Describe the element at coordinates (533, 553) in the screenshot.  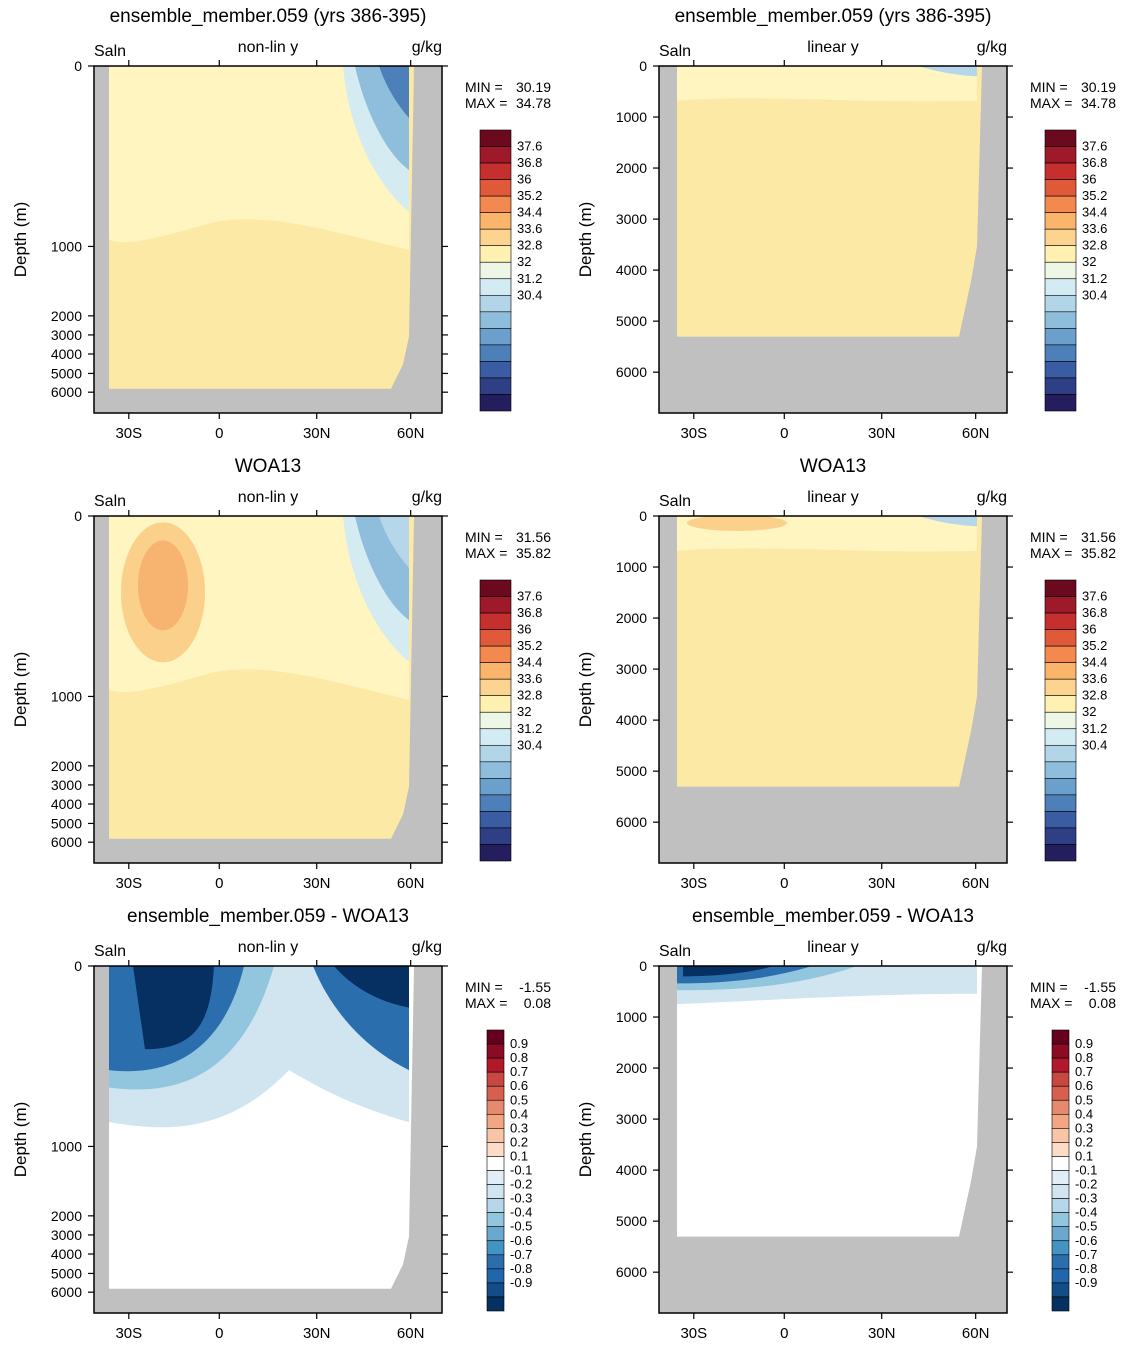
I see `max-value: 35.82` at that location.